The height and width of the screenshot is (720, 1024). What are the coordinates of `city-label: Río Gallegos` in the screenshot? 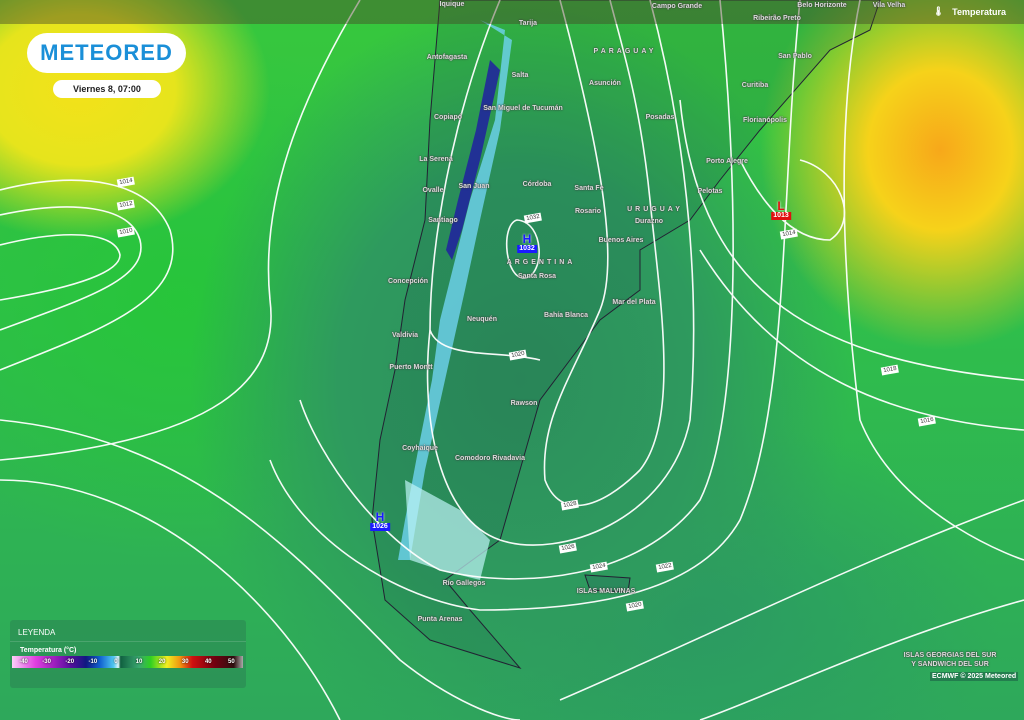 It's located at (464, 583).